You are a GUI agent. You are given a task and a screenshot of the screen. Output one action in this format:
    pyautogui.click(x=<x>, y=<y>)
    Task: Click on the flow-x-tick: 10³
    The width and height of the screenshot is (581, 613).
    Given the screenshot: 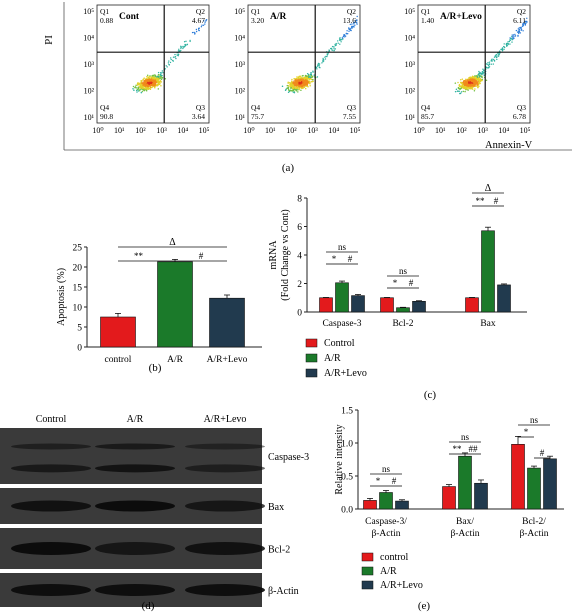 What is the action you would take?
    pyautogui.click(x=482, y=130)
    